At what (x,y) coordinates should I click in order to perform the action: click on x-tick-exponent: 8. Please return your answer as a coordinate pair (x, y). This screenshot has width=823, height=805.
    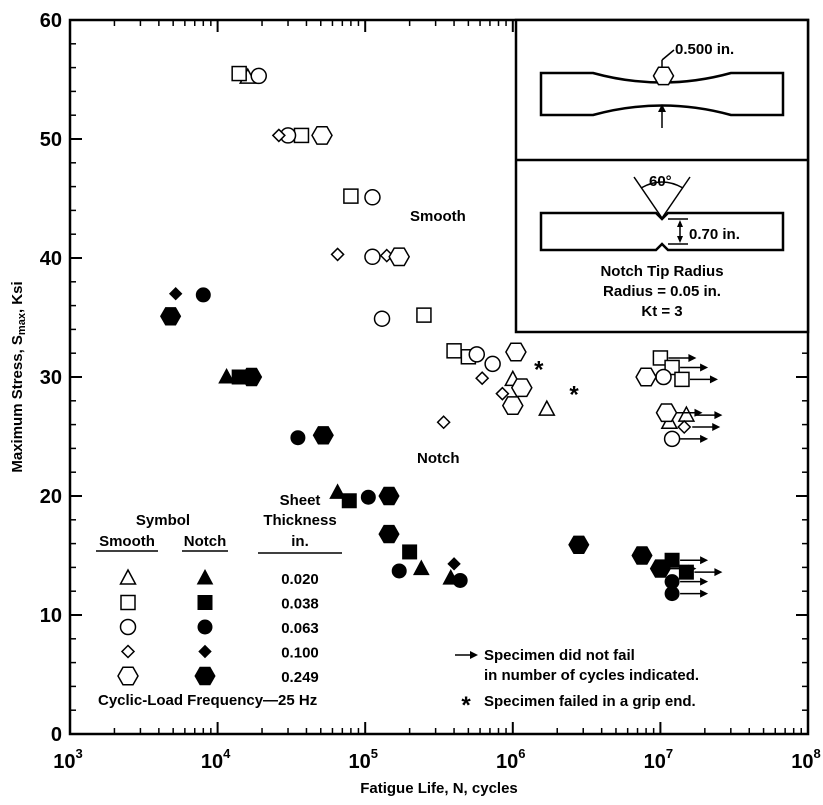
    Looking at the image, I should click on (817, 753).